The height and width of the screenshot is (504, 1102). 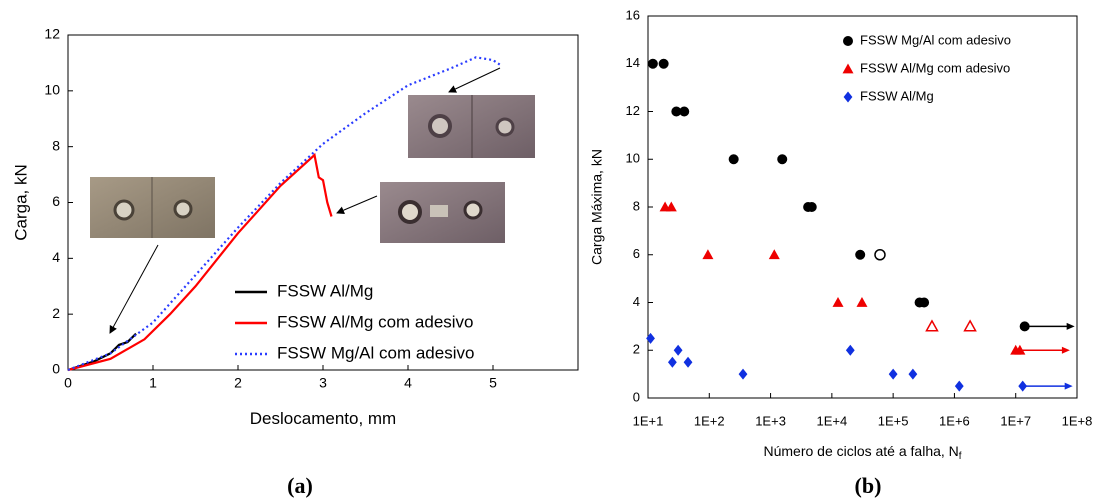 I want to click on y-axis-label: Carga Máxima, kN, so click(x=597, y=207).